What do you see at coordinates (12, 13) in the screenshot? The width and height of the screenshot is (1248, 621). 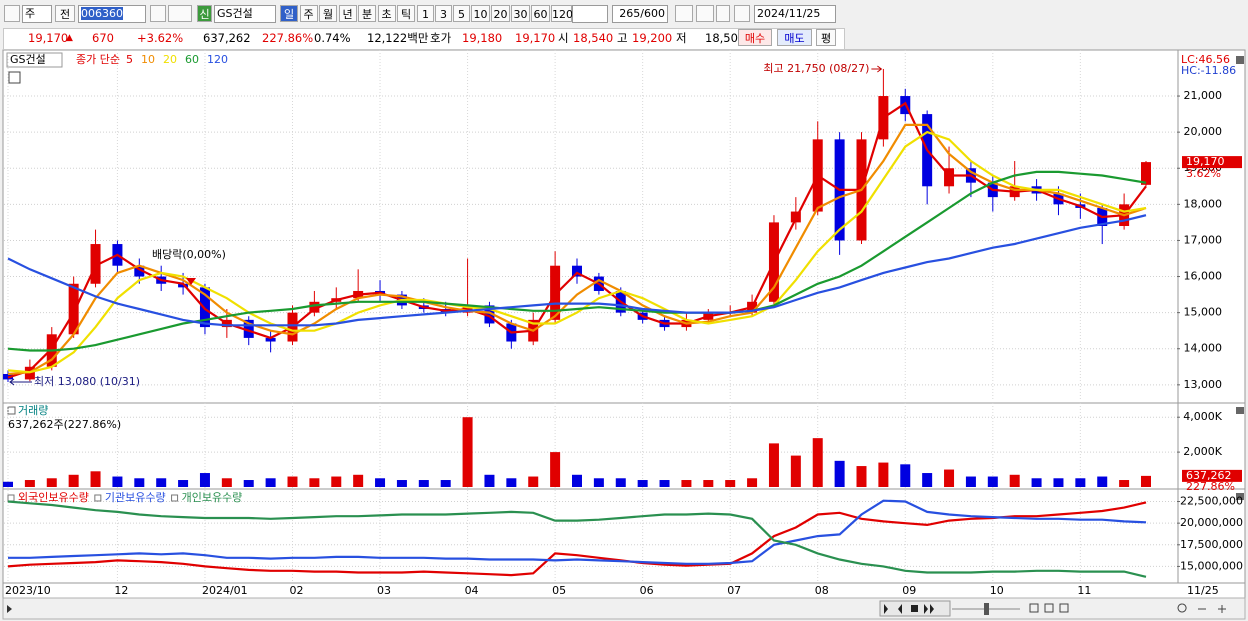 I see `menu-icon` at bounding box center [12, 13].